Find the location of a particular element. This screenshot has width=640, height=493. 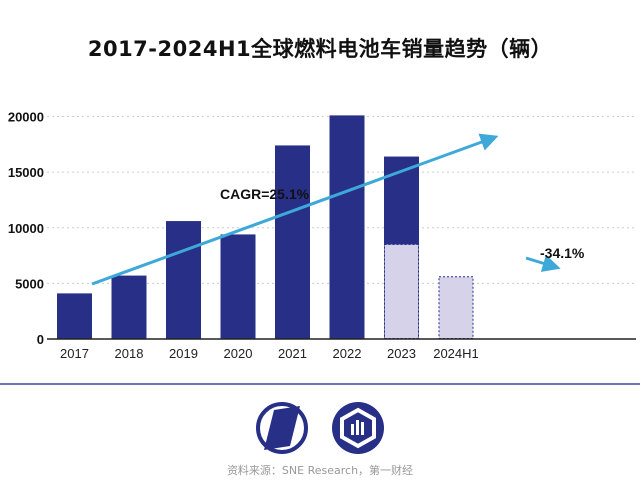

y-tick-label: 0 is located at coordinates (40, 339).